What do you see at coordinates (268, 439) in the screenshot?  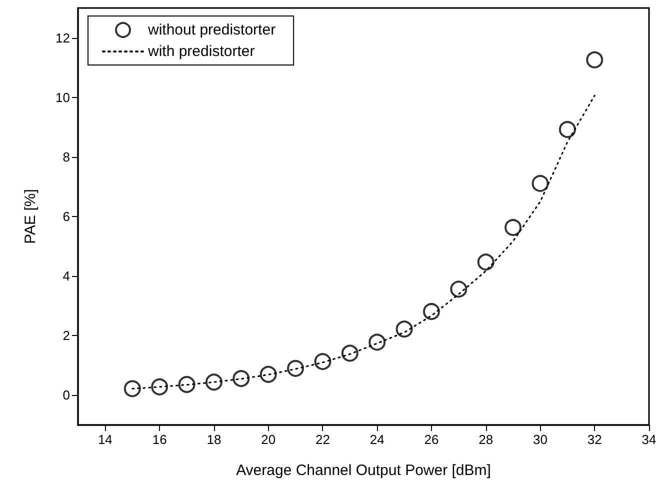 I see `x-tick-label: 20` at bounding box center [268, 439].